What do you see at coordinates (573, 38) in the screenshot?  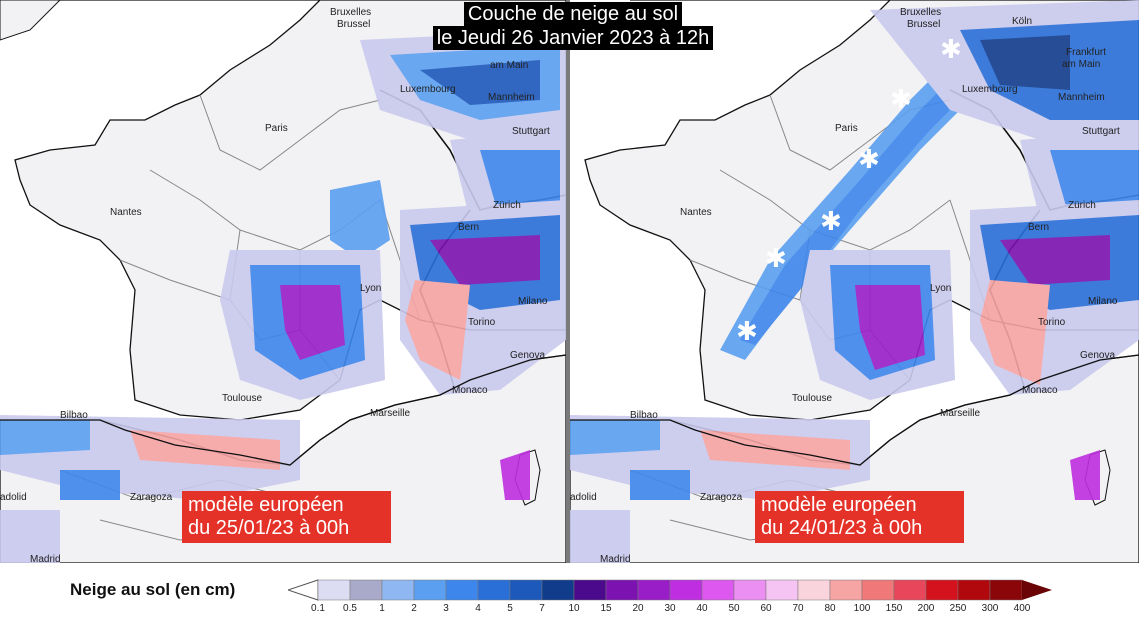 I see `title-line2: le Jeudi 26 Janvier 2023 à 12h` at bounding box center [573, 38].